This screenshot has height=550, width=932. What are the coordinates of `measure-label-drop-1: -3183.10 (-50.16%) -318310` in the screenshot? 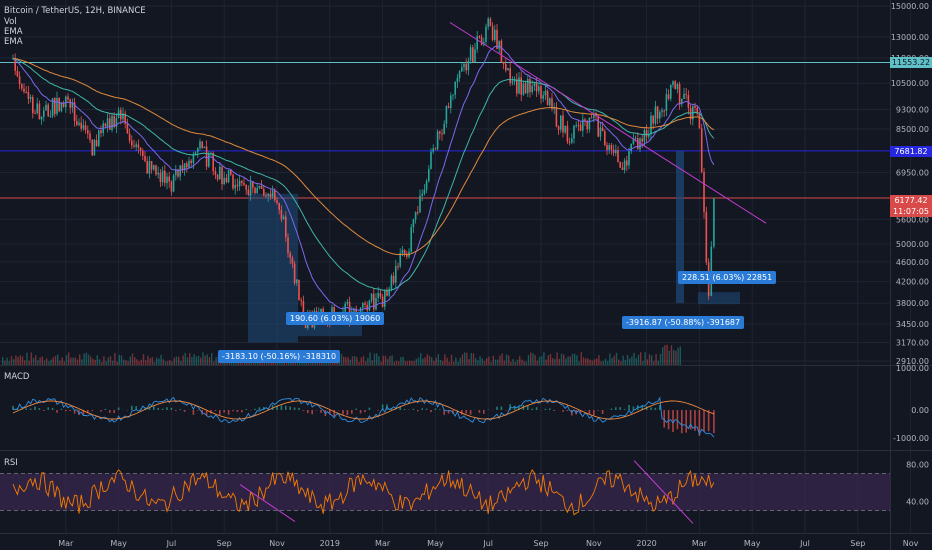 It's located at (279, 356).